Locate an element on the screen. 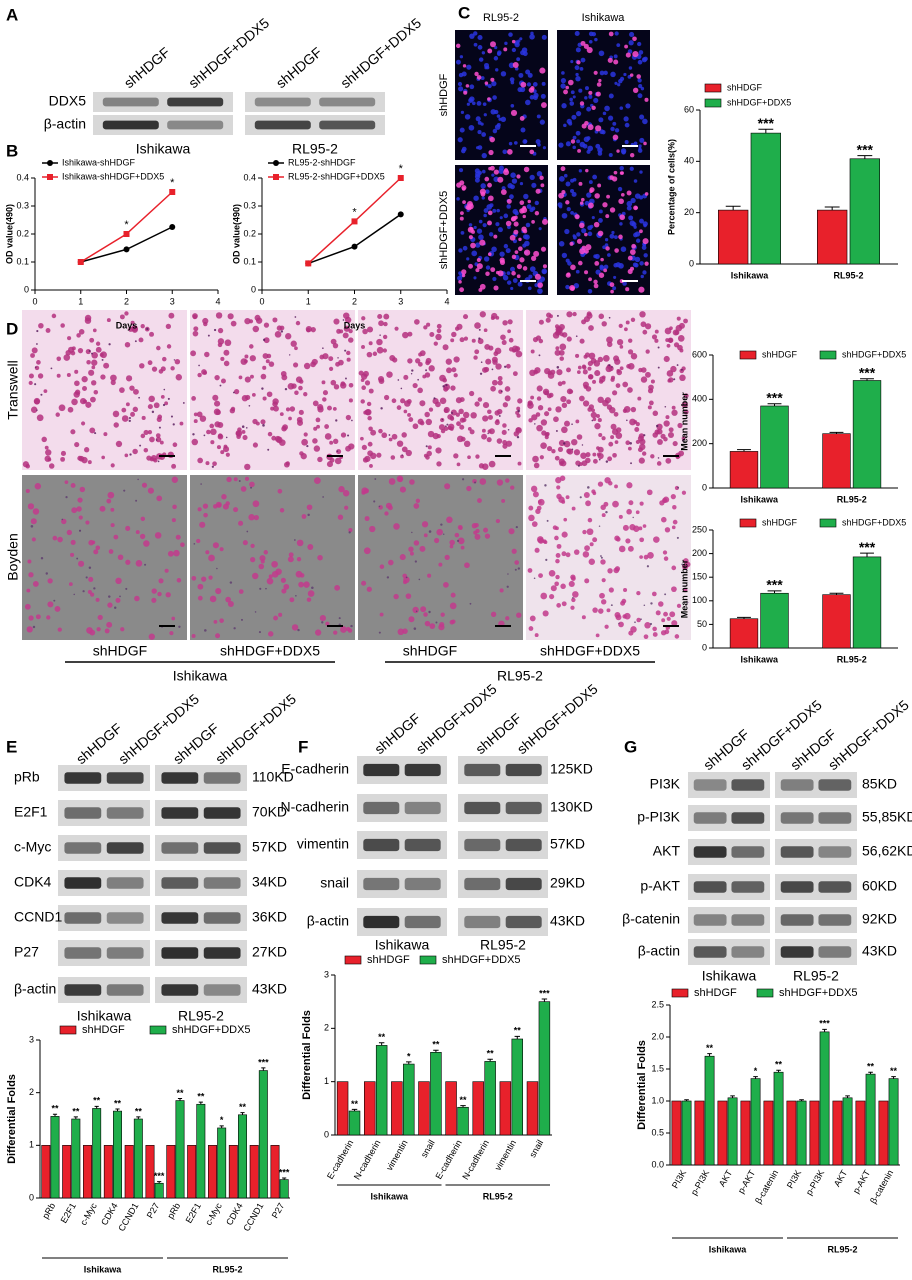  micrograph is located at coordinates (440, 390).